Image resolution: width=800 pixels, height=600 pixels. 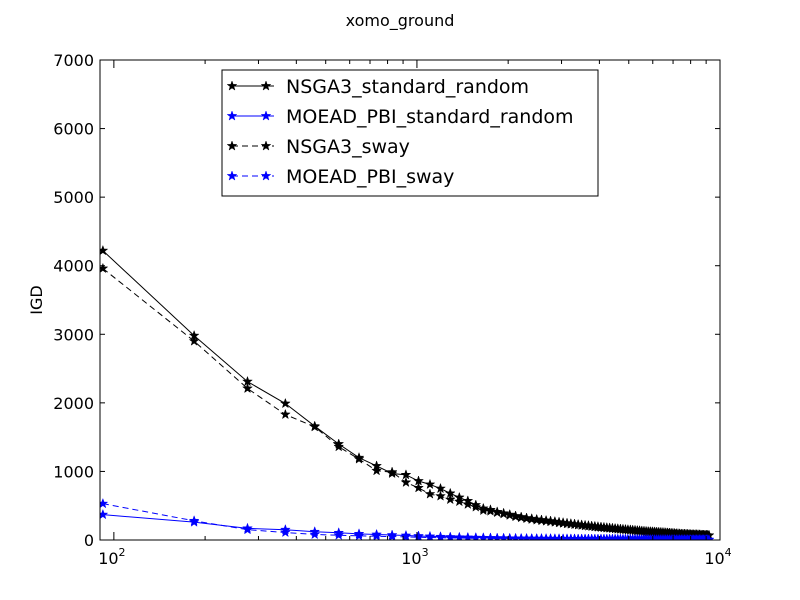 I want to click on y-tick-label: 2000, so click(x=73, y=403).